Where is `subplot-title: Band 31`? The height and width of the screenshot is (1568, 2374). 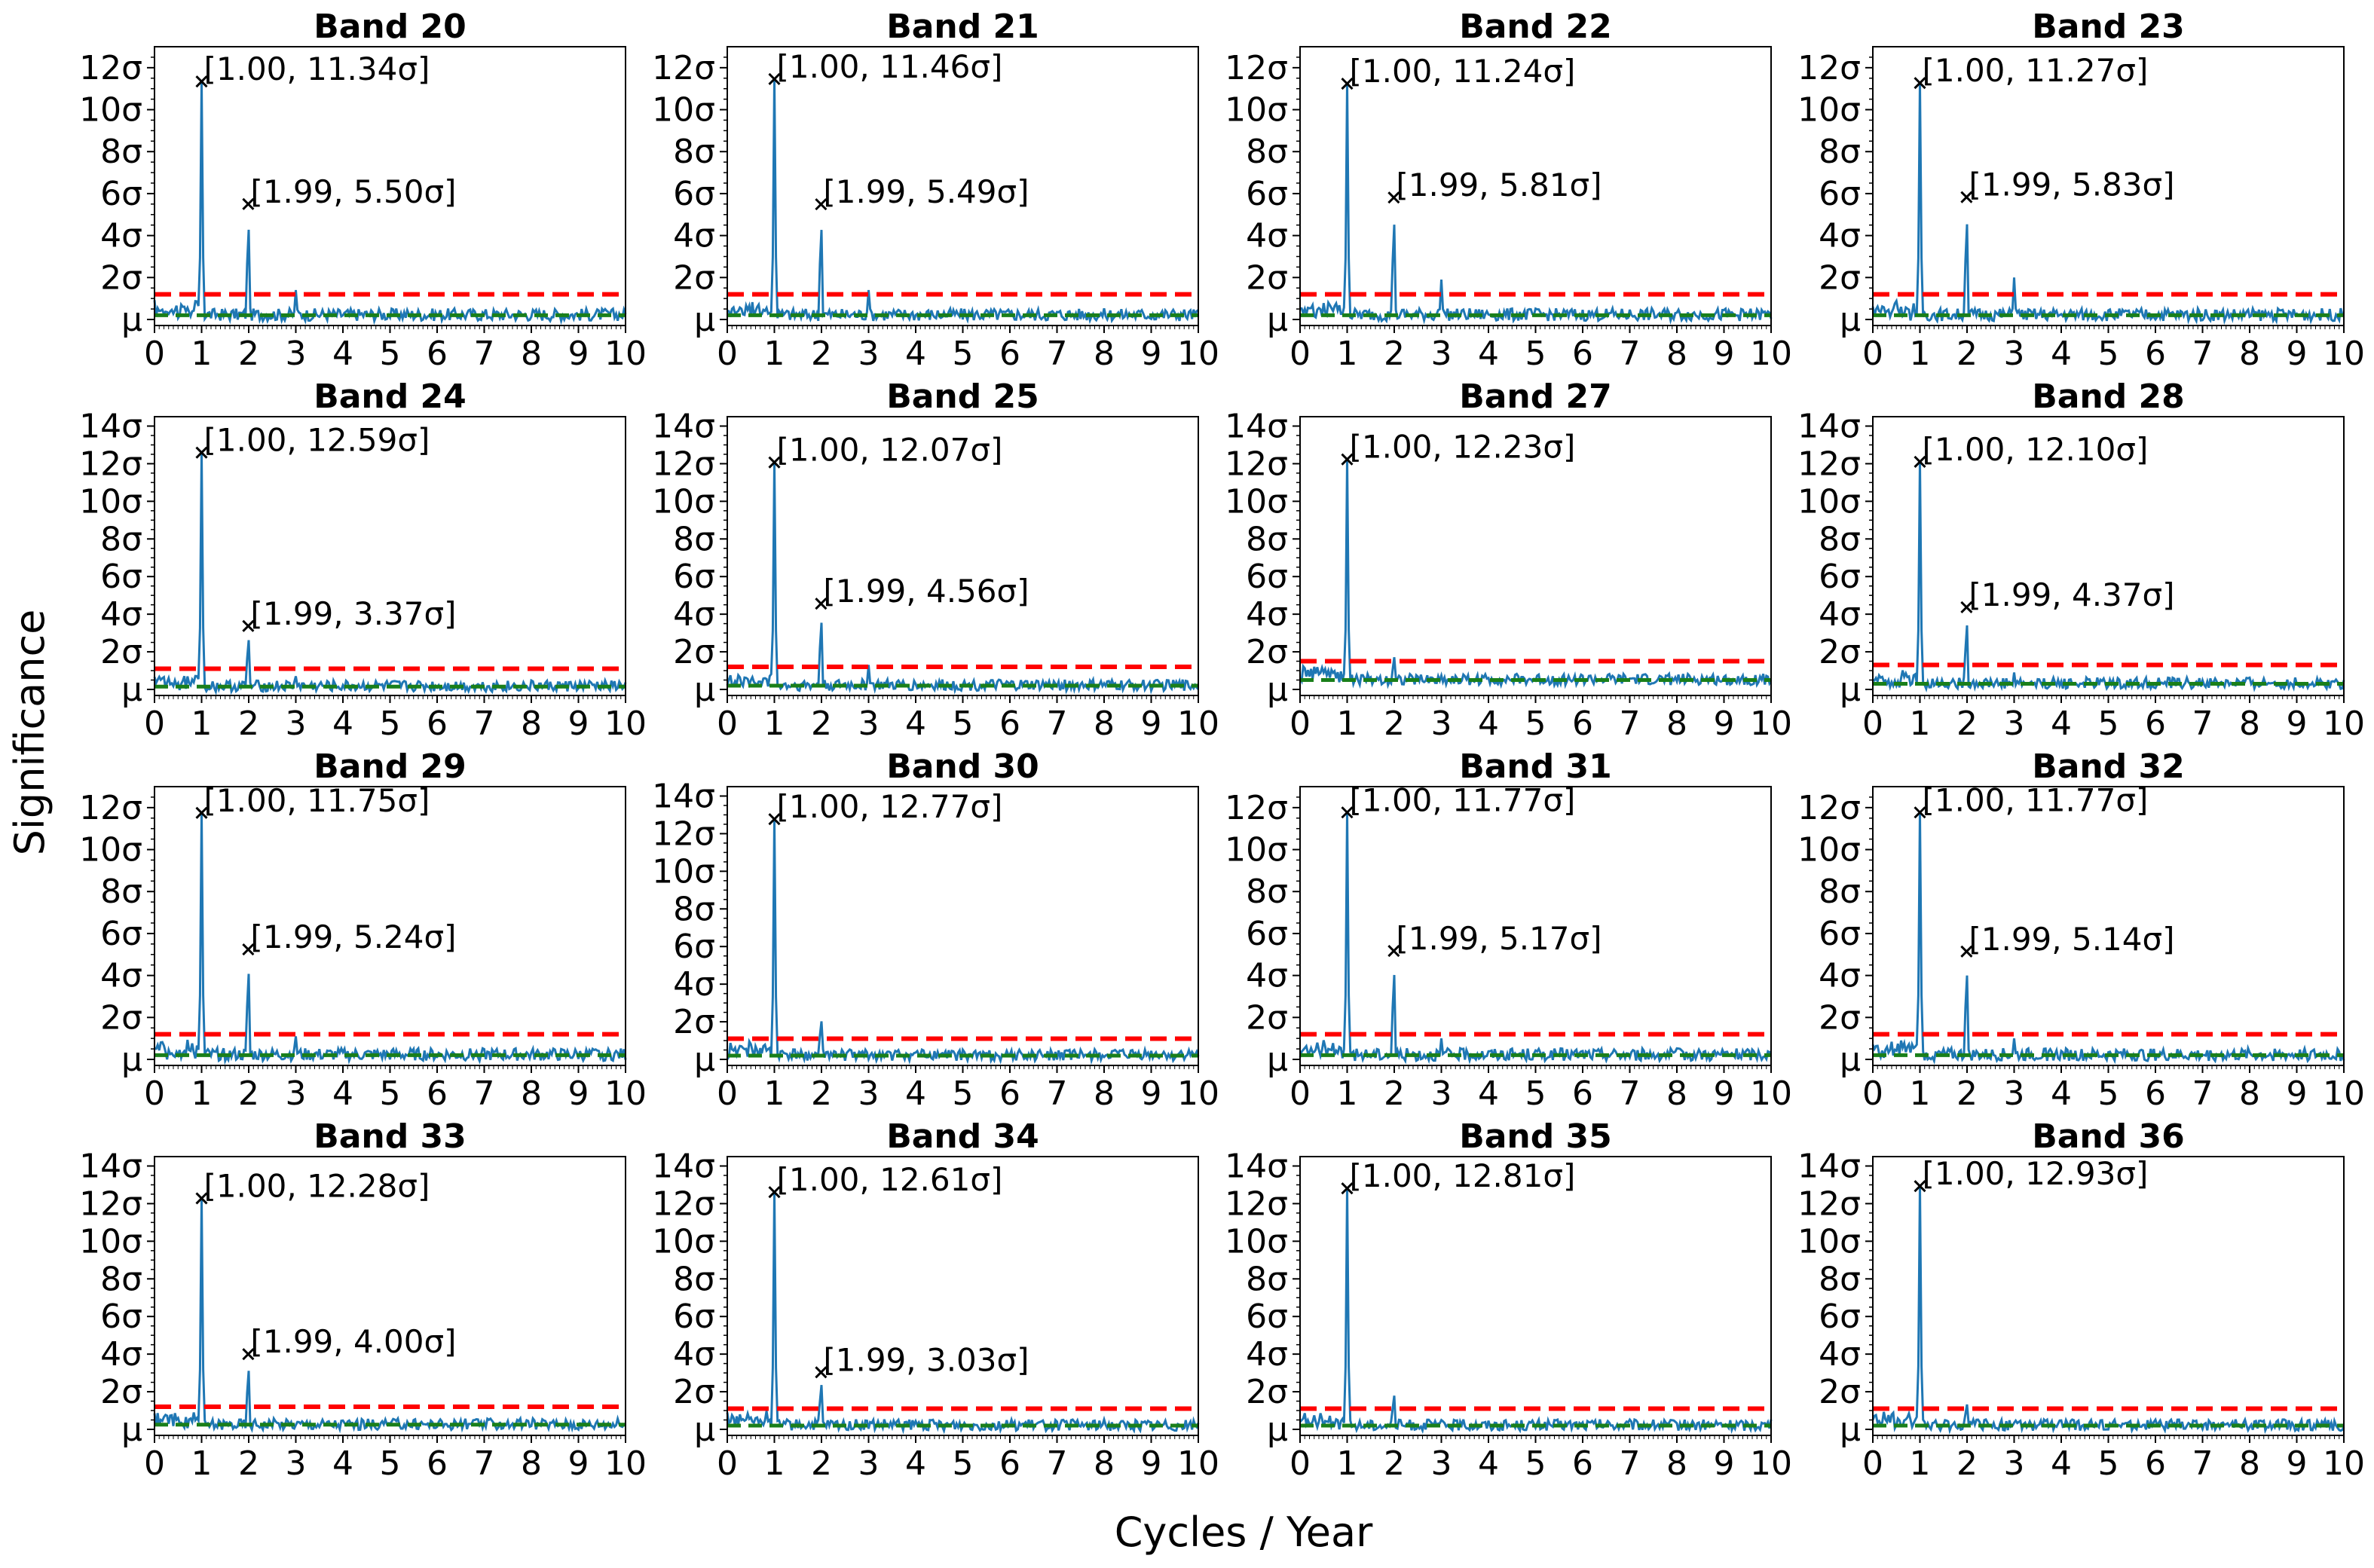
subplot-title: Band 31 is located at coordinates (1536, 766).